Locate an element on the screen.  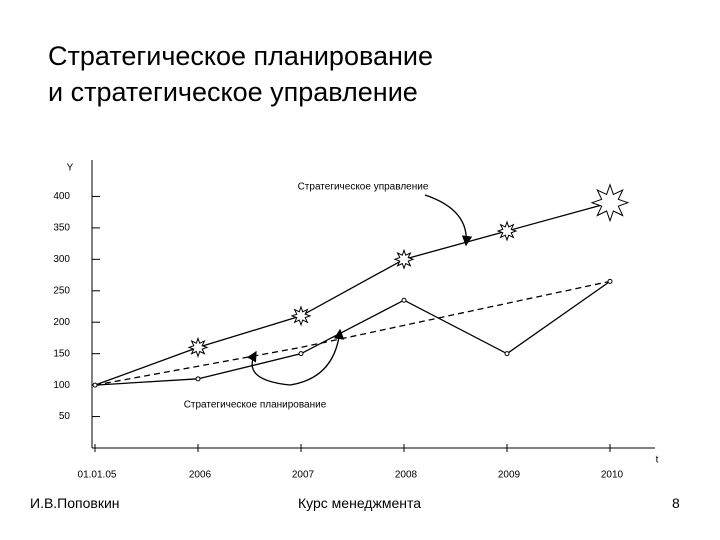
y-tick-label: 150 is located at coordinates (61, 353).